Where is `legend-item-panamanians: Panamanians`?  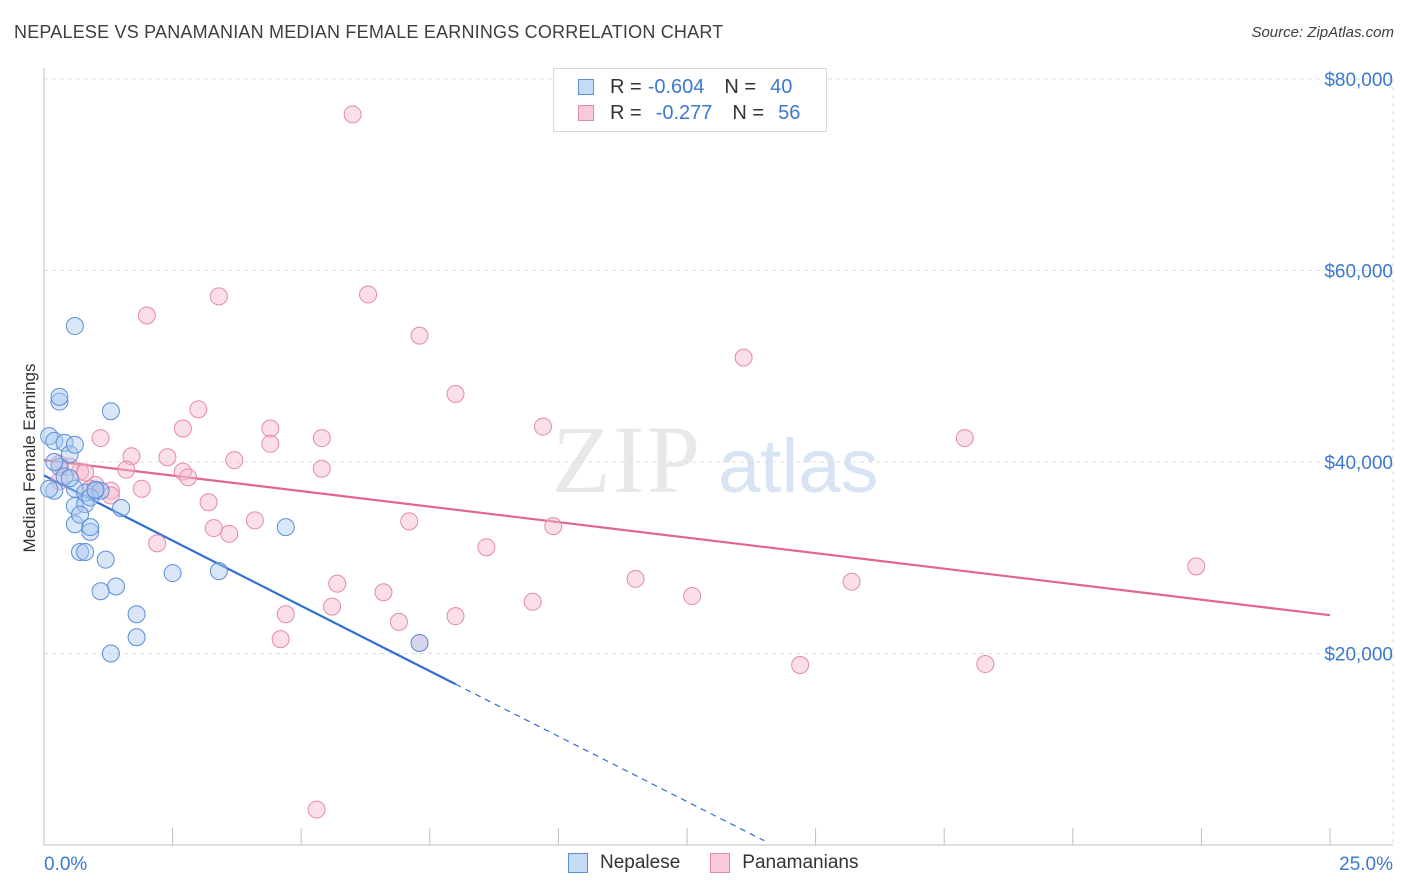 legend-item-panamanians: Panamanians is located at coordinates (784, 863).